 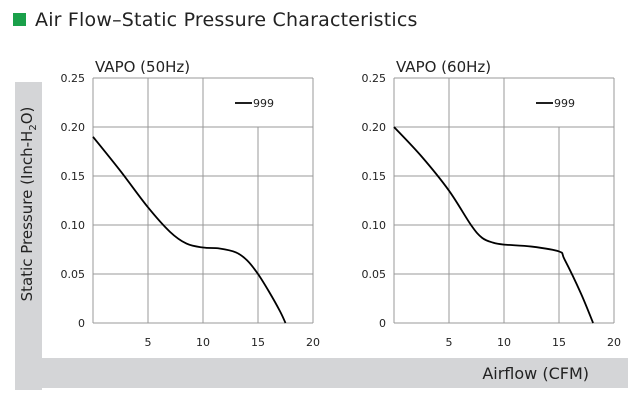 I want to click on x-axis-label: Airflow (CFM), so click(x=535, y=373).